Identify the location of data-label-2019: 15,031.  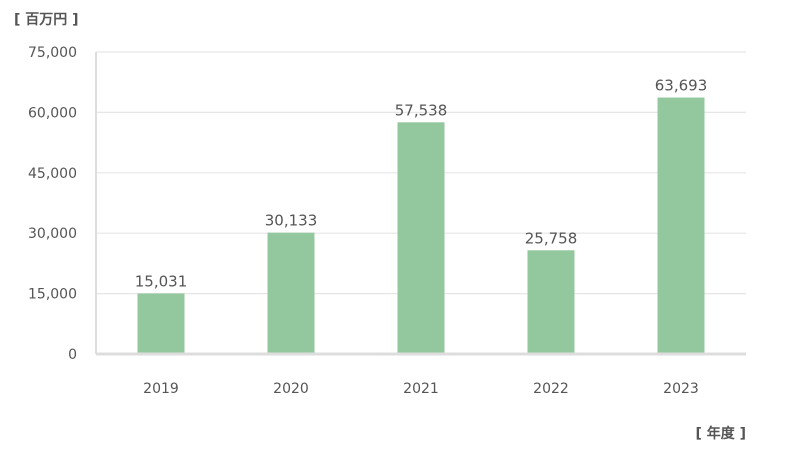
(161, 281).